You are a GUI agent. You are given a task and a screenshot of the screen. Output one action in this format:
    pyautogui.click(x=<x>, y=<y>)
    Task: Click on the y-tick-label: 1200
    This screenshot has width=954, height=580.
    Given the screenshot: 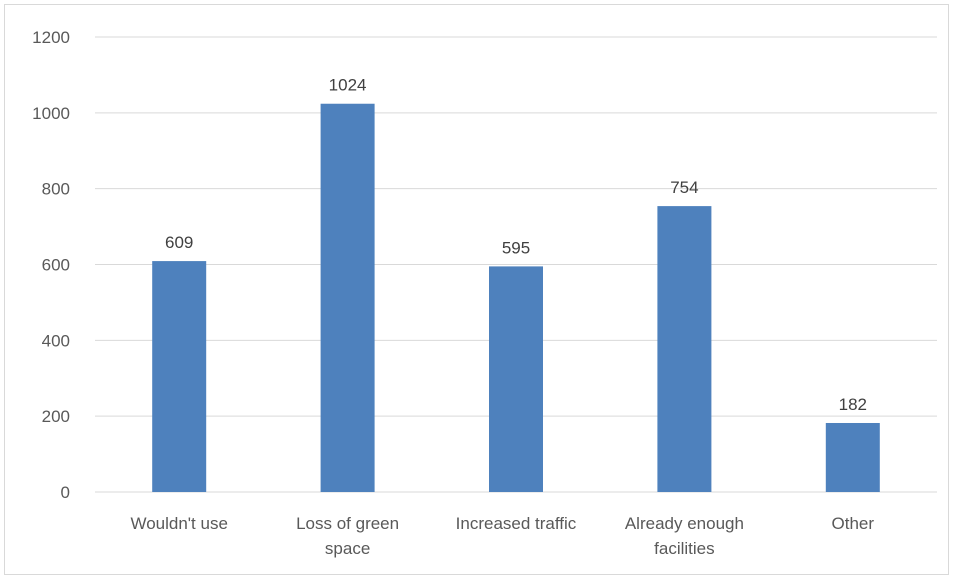 What is the action you would take?
    pyautogui.click(x=51, y=37)
    